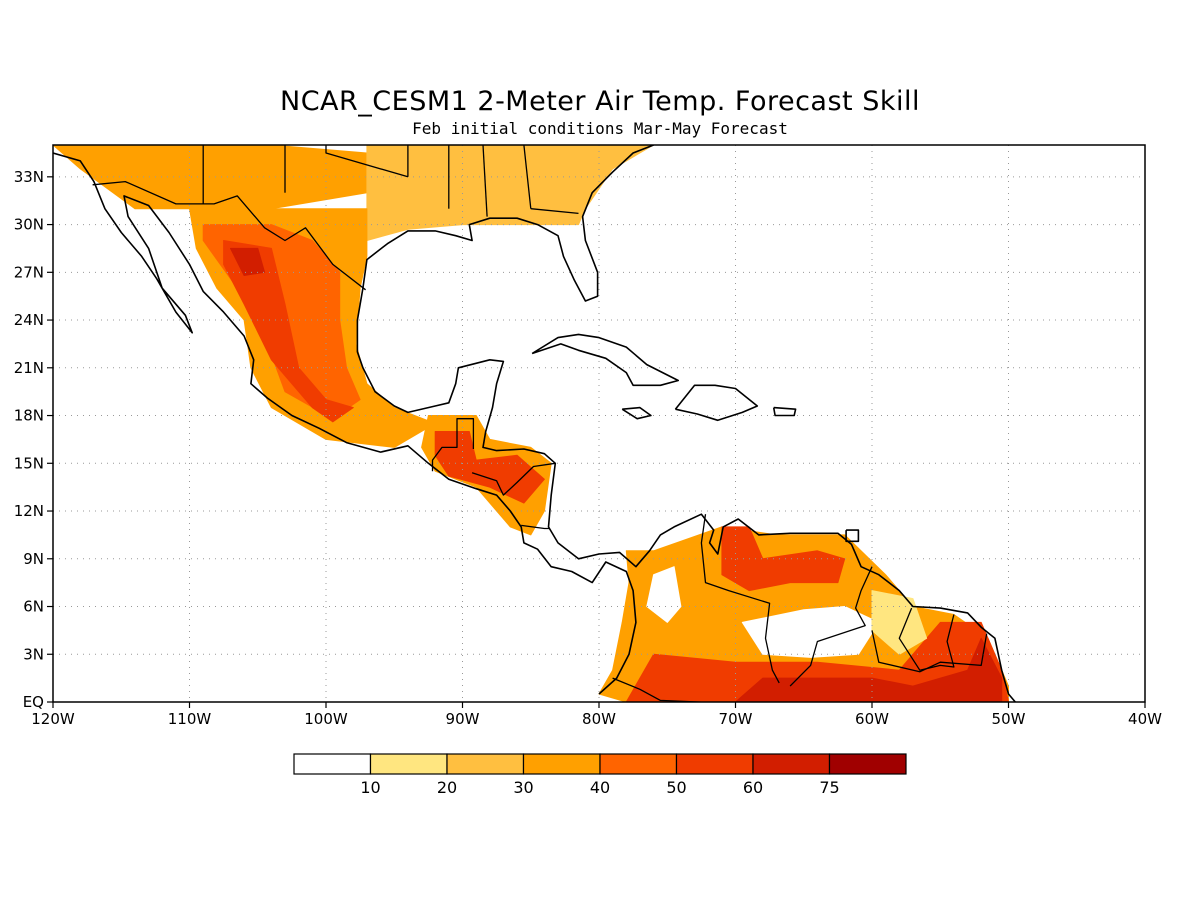  Describe the element at coordinates (229, 235) in the screenshot. I see `border-us-mexico` at that location.